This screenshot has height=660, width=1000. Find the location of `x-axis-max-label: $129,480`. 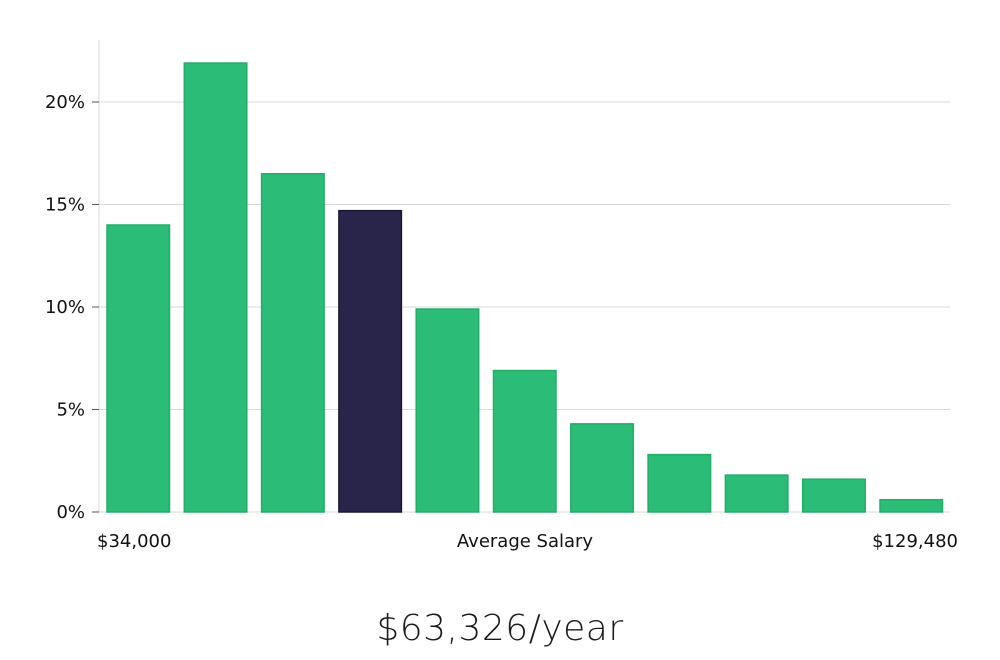

x-axis-max-label: $129,480 is located at coordinates (915, 541).